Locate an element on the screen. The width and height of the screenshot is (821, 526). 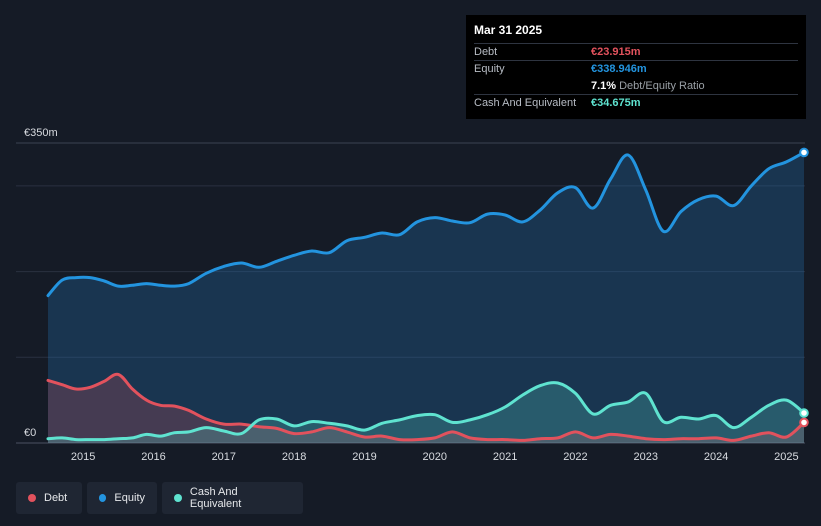
y-axis-top-label: €350m is located at coordinates (41, 133).